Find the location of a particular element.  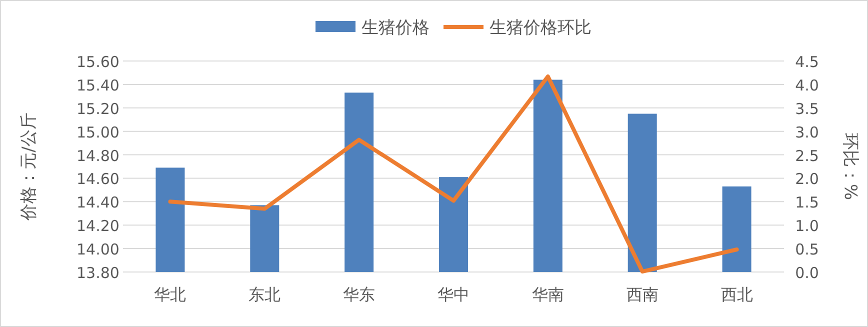

x-tick-label: 华东 is located at coordinates (359, 294).